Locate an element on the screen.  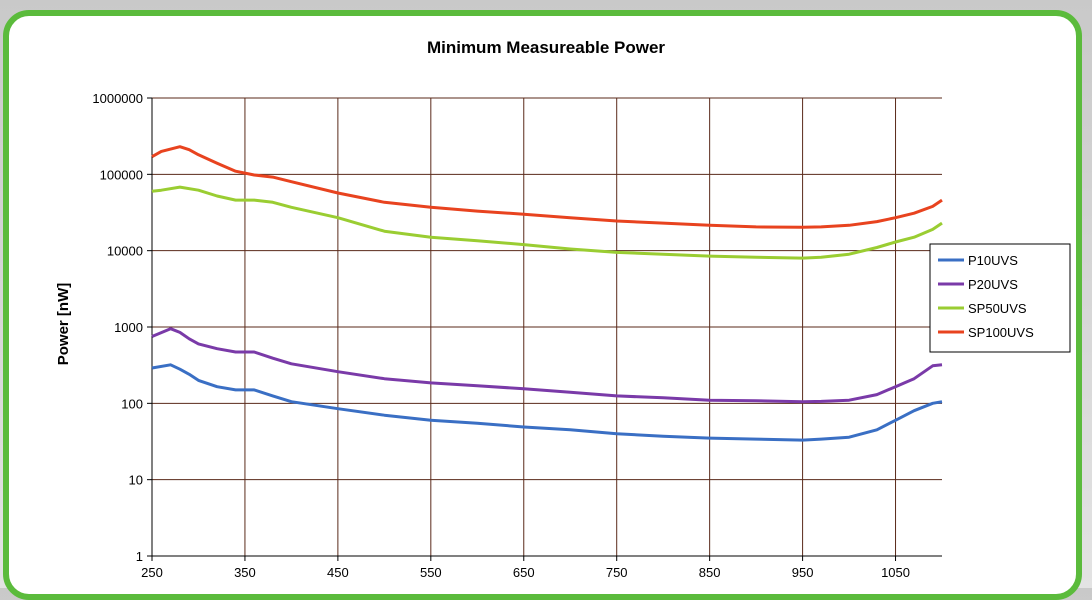
y-axis-label: Power [nW] is located at coordinates (63, 324).